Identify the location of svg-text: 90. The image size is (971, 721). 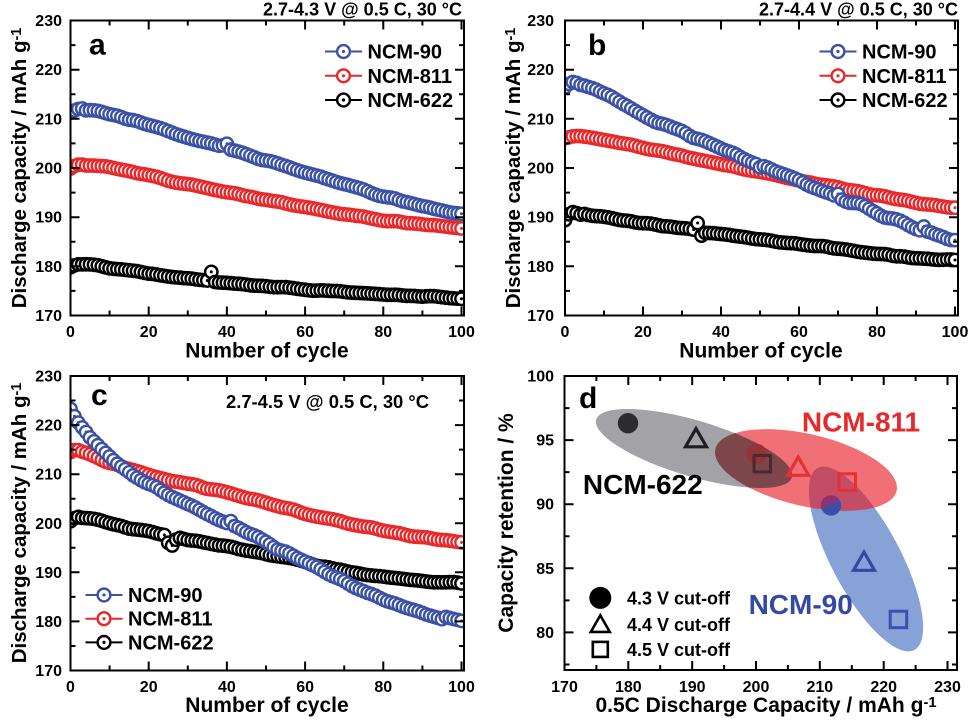
(545, 505).